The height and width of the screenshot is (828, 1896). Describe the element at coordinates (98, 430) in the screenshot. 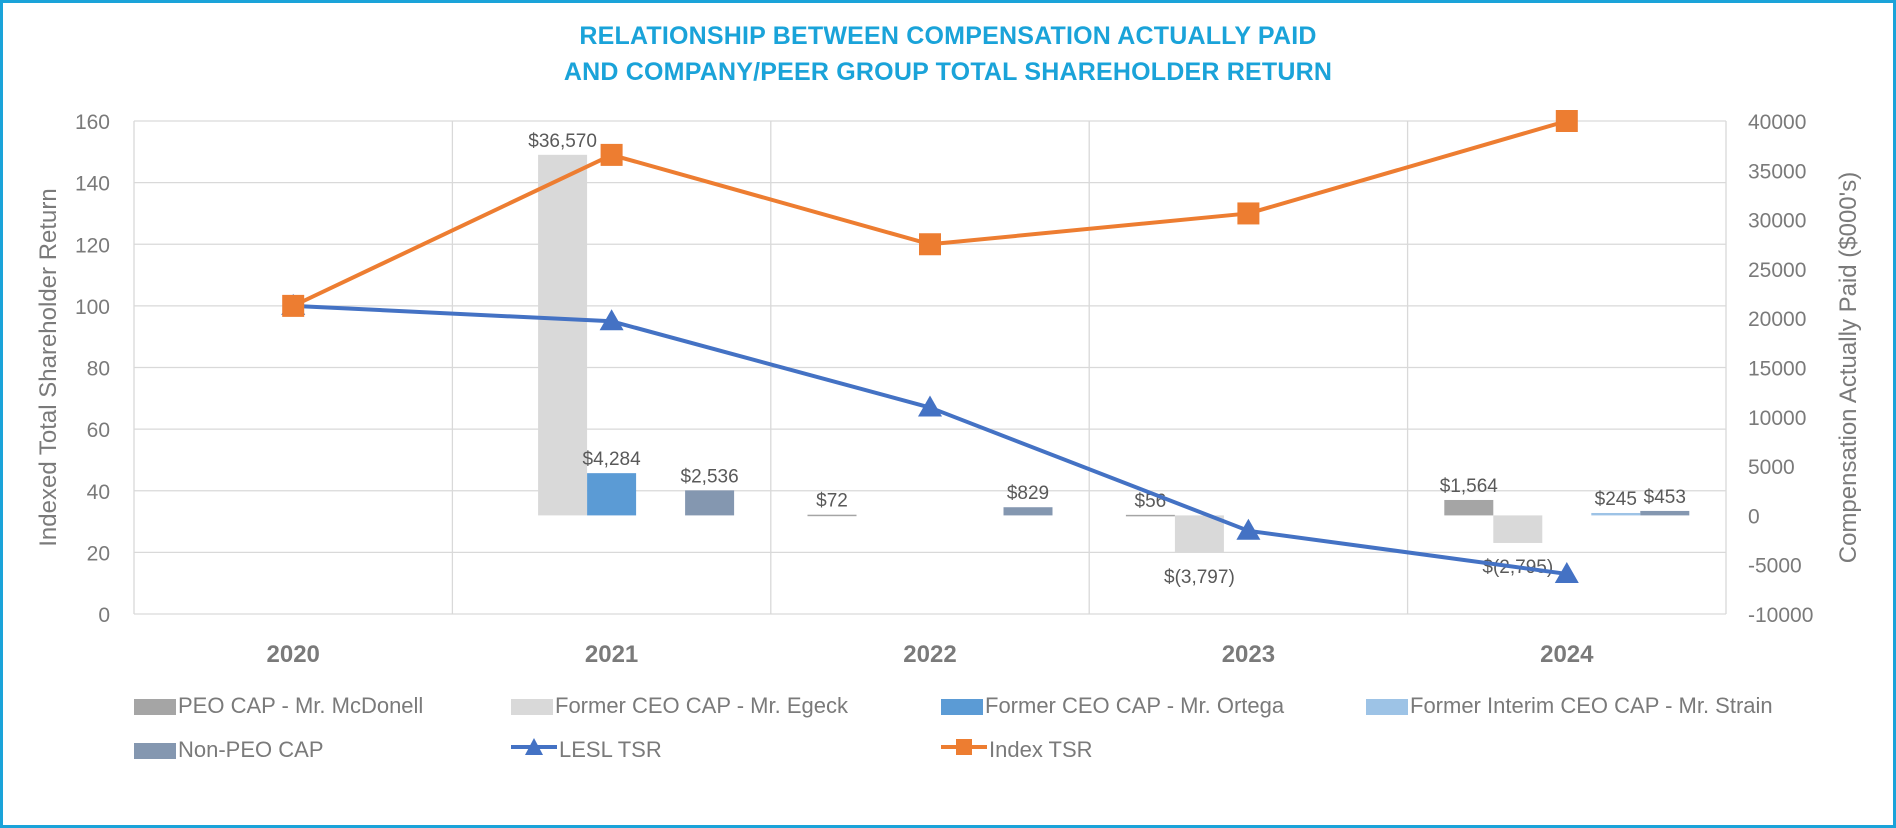

I see `left-tick-label: 60` at that location.